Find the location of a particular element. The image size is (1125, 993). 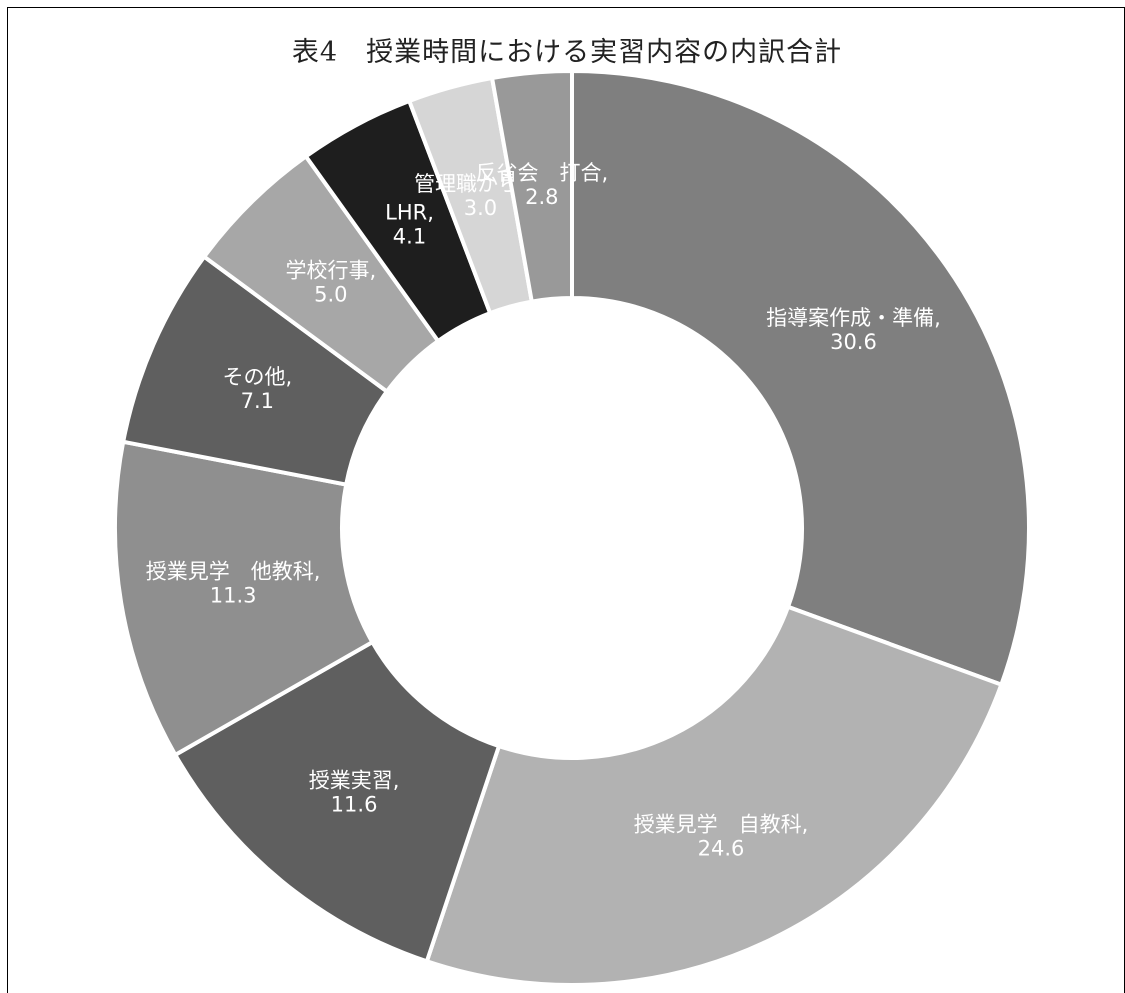

slice-name: 学校行事, is located at coordinates (330, 270).